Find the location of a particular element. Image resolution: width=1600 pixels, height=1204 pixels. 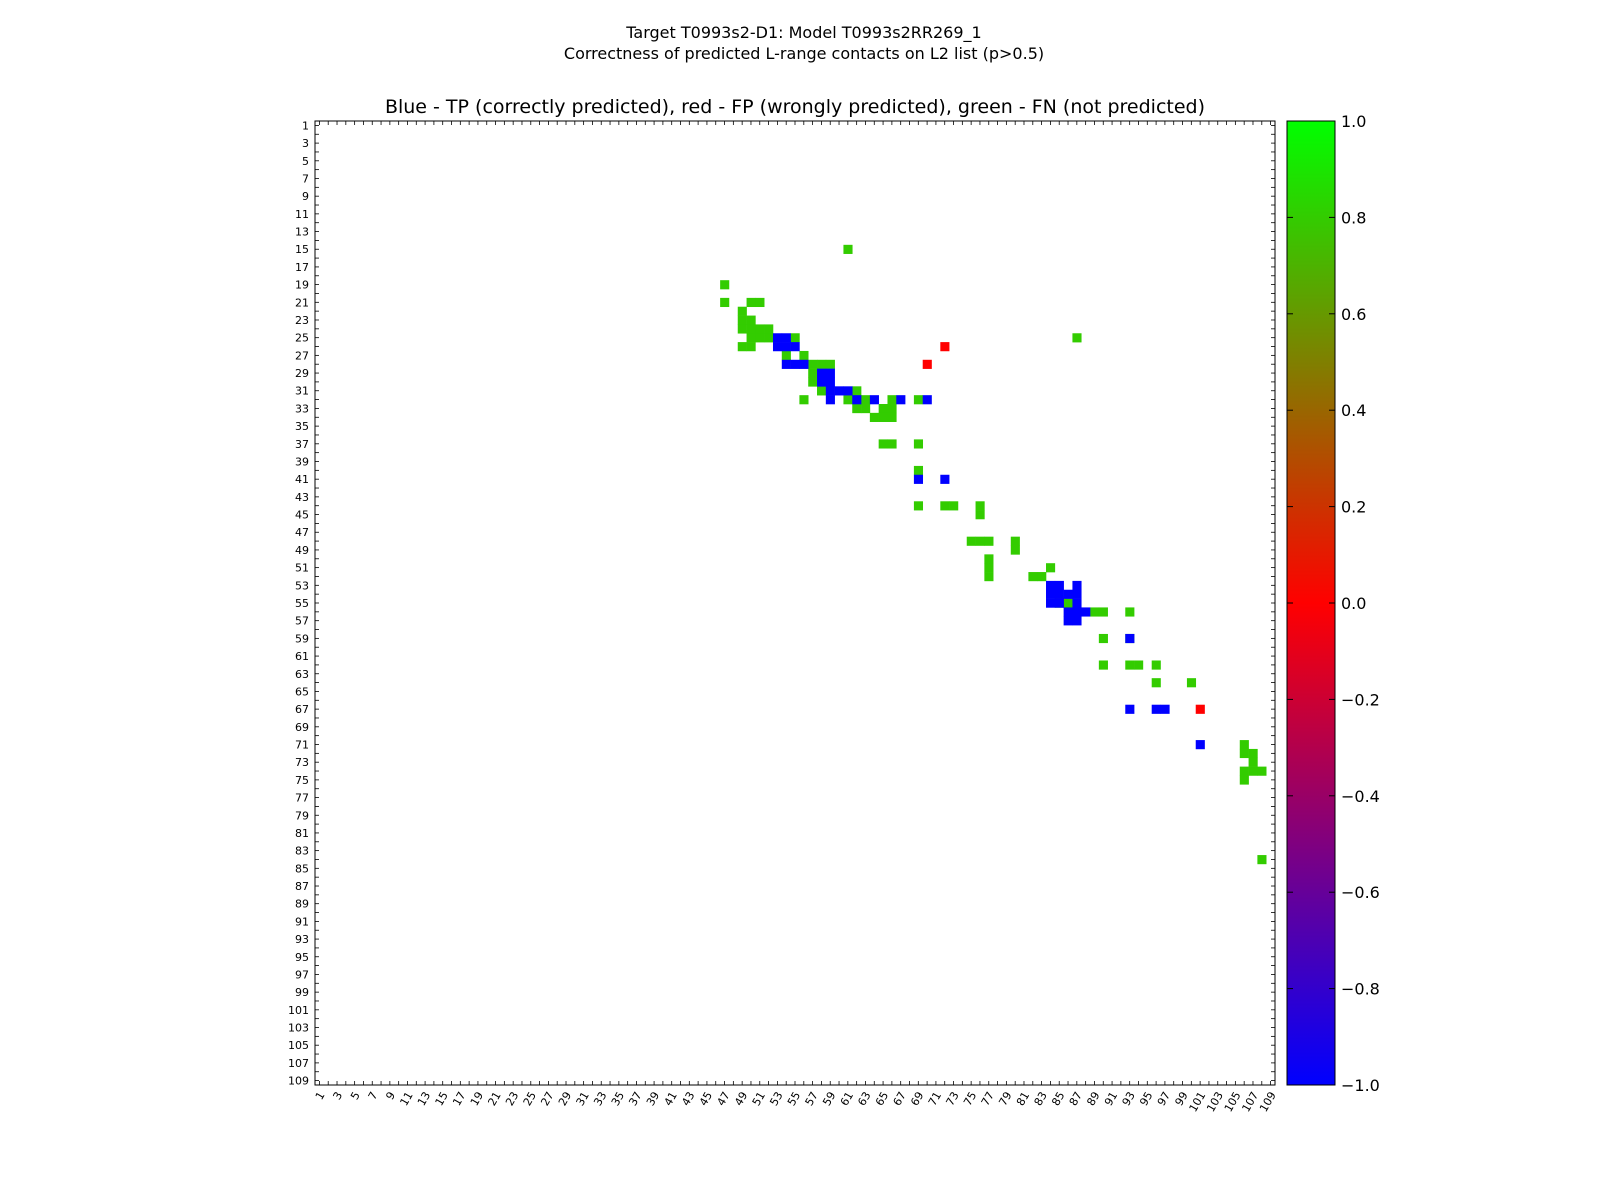

x-tick-label: 43 is located at coordinates (688, 1099).